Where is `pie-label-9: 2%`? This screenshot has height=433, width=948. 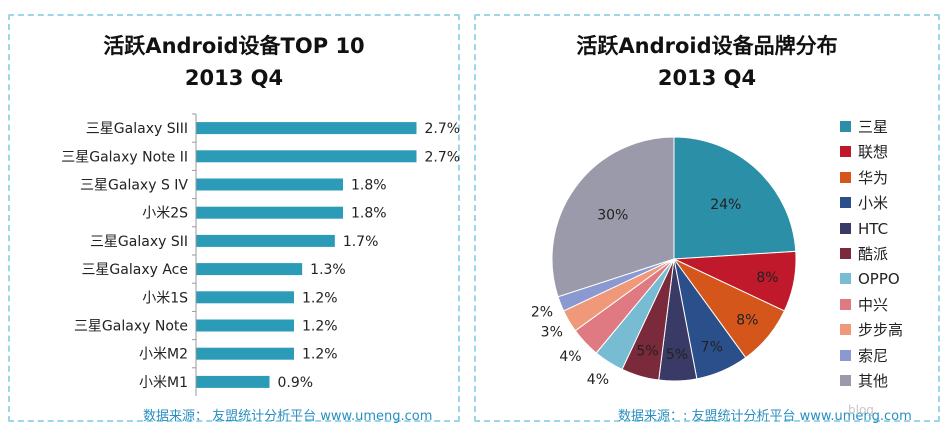
pie-label-9: 2% is located at coordinates (542, 312).